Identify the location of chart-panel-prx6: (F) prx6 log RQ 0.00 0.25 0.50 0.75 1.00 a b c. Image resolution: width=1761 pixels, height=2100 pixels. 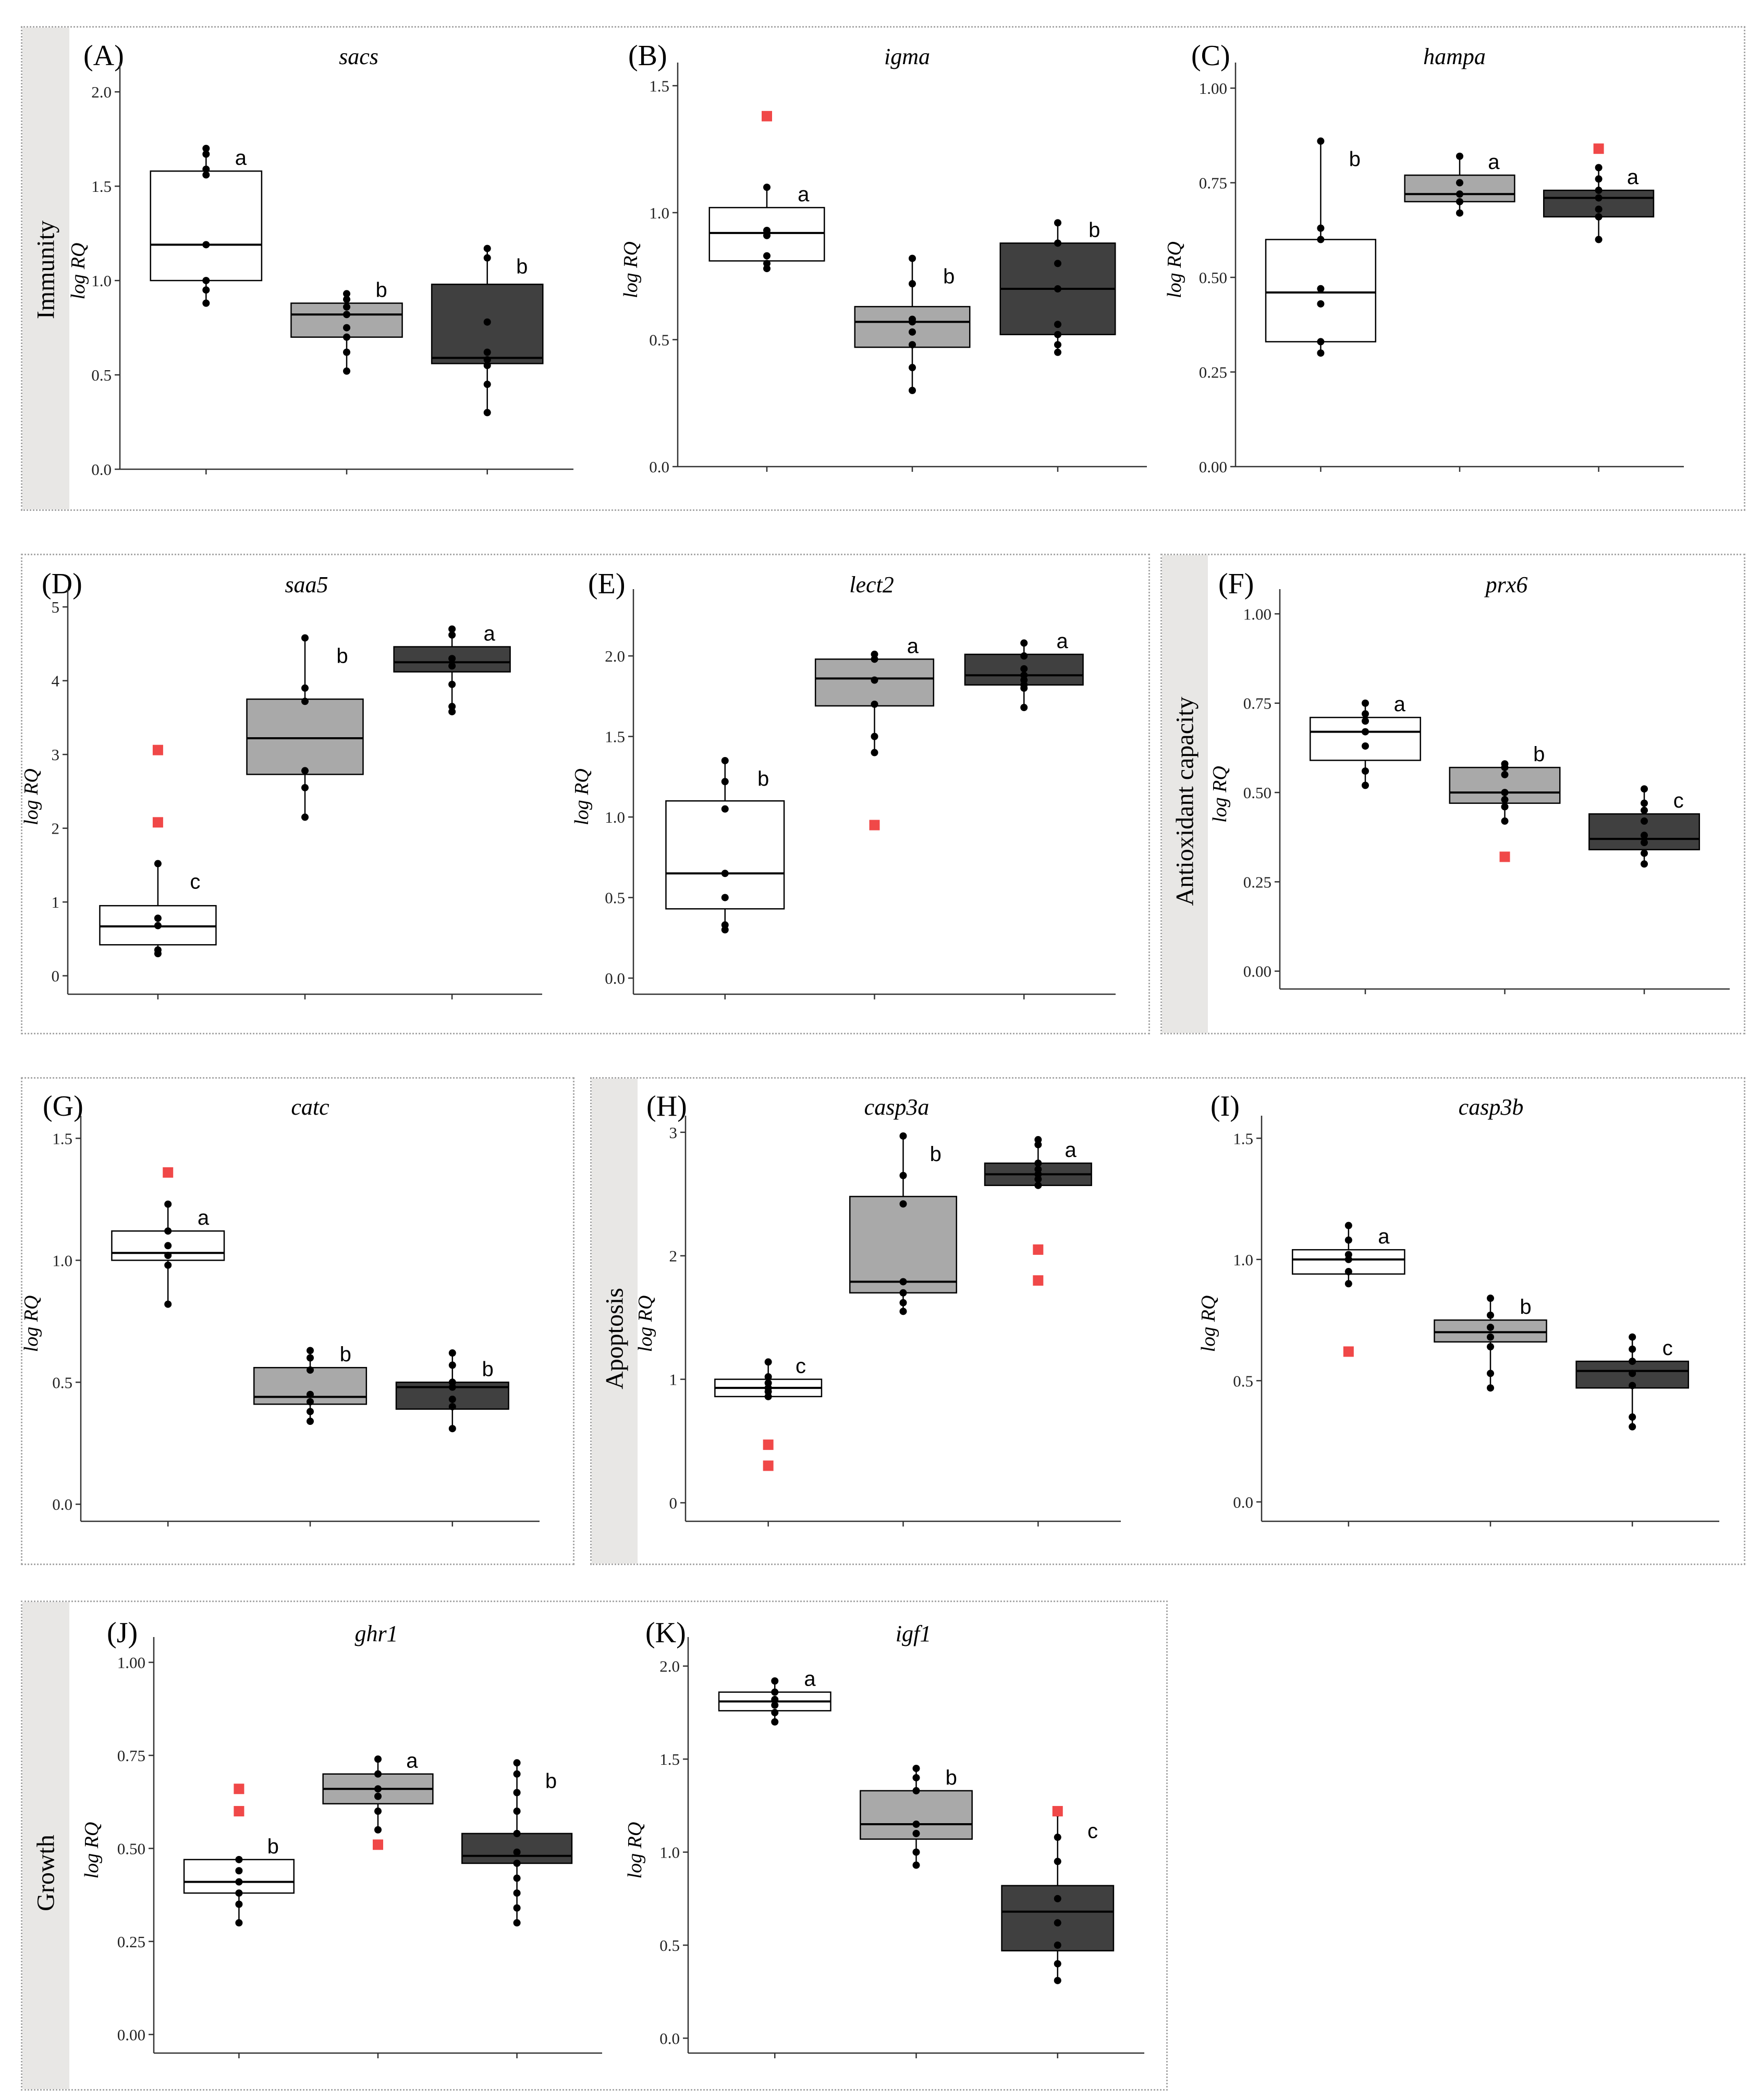
(1469, 781).